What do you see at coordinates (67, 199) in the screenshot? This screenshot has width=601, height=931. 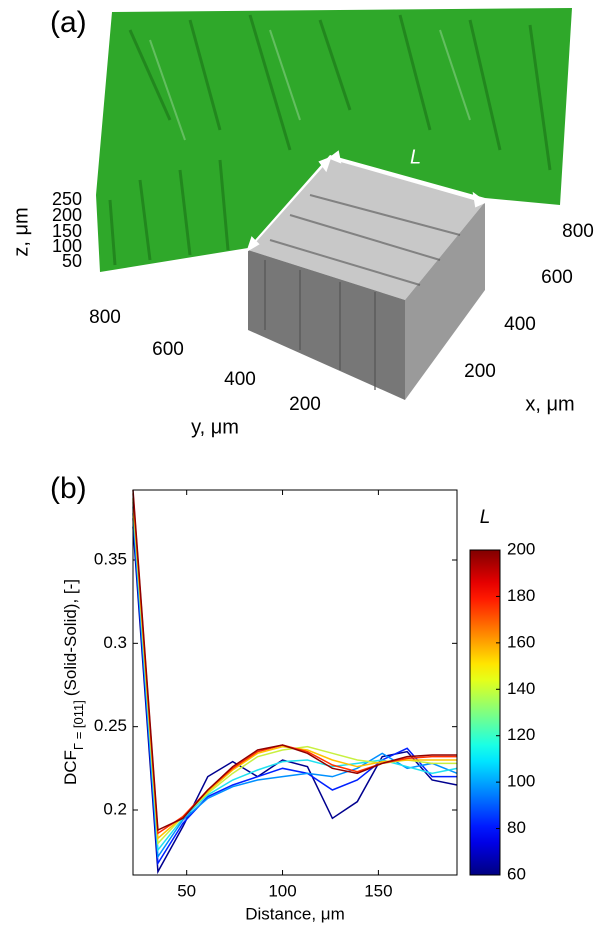 I see `z-tick-label: 250` at bounding box center [67, 199].